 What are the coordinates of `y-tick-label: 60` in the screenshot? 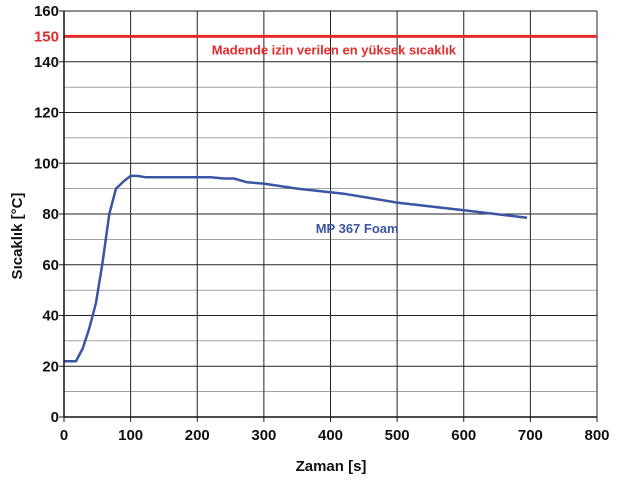 It's located at (50, 265).